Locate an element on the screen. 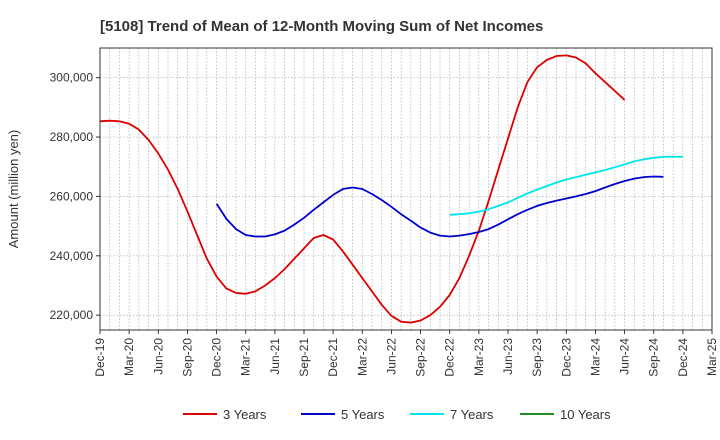 The width and height of the screenshot is (720, 440). legend-item: 5 Years is located at coordinates (343, 414).